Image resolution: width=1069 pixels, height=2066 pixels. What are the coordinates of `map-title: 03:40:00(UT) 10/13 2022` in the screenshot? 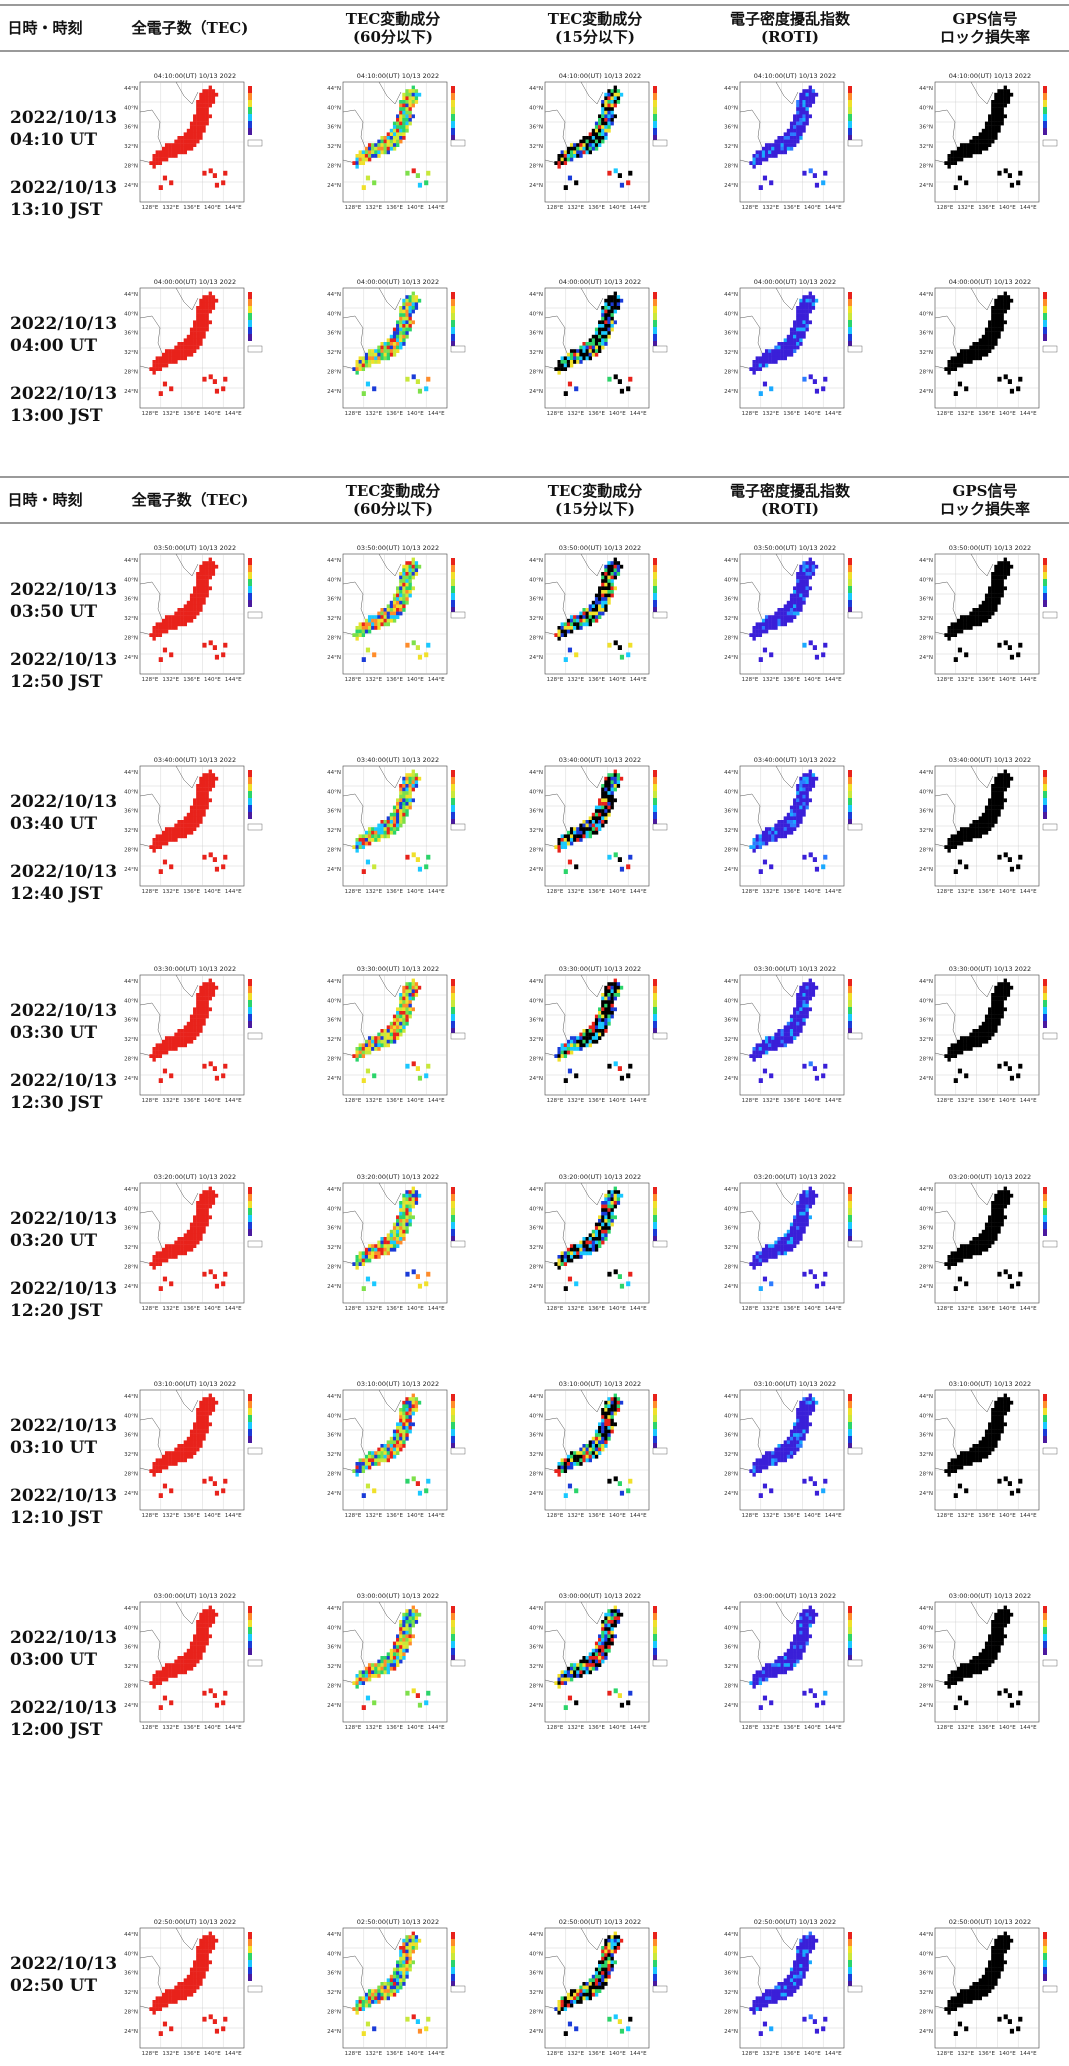 It's located at (990, 760).